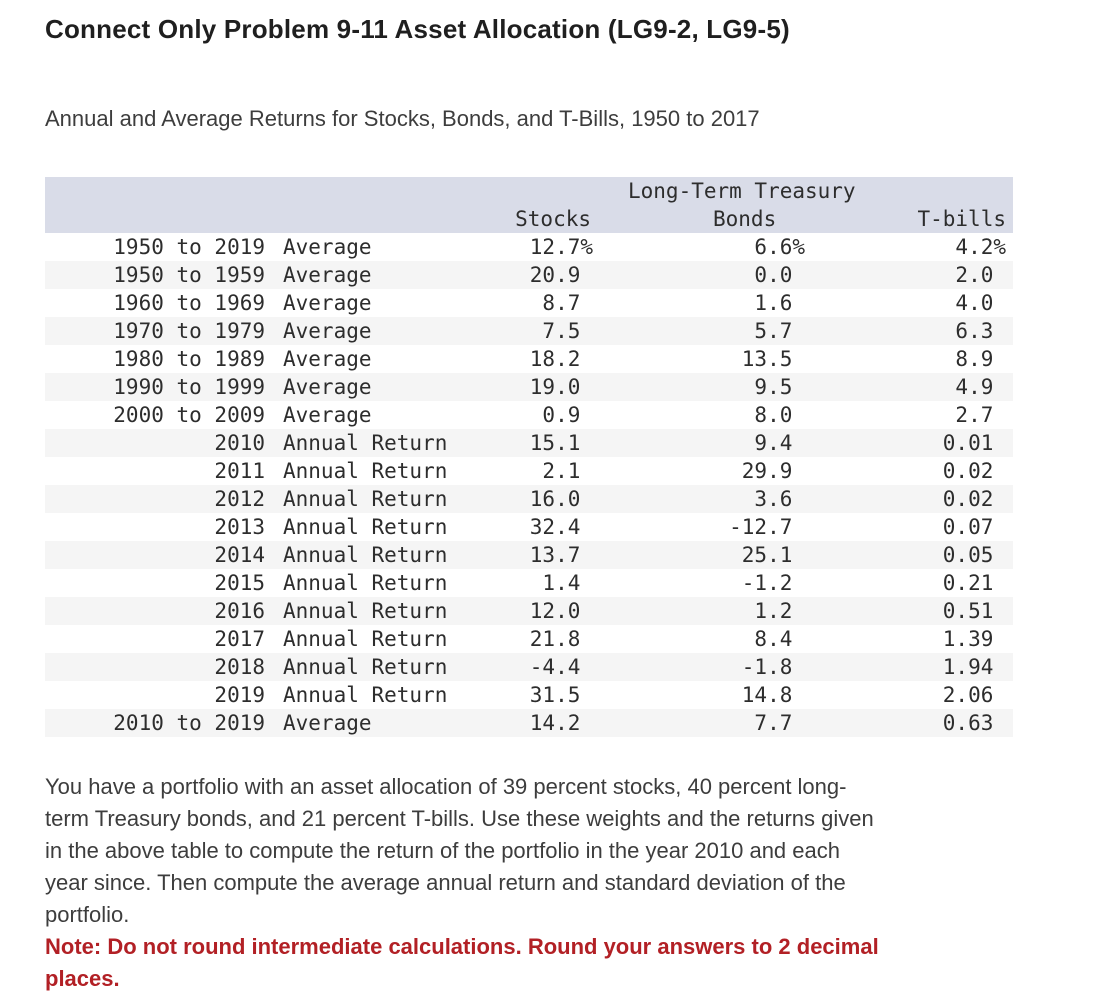 The width and height of the screenshot is (1110, 997). I want to click on row-period: 1980 to 1989, so click(189, 359).